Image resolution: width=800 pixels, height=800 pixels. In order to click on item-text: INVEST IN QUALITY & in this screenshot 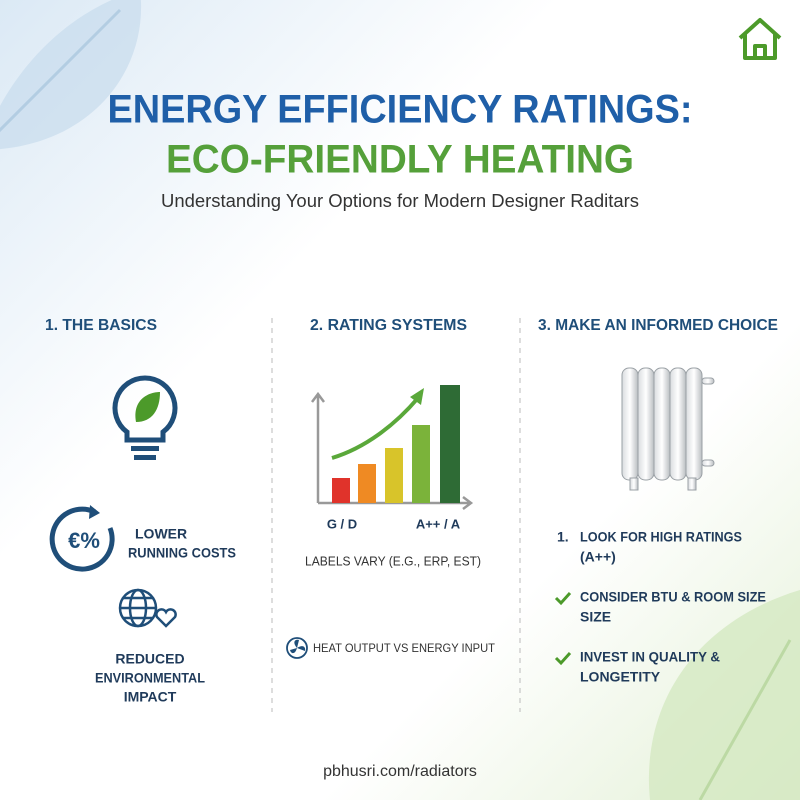, I will do `click(650, 657)`.